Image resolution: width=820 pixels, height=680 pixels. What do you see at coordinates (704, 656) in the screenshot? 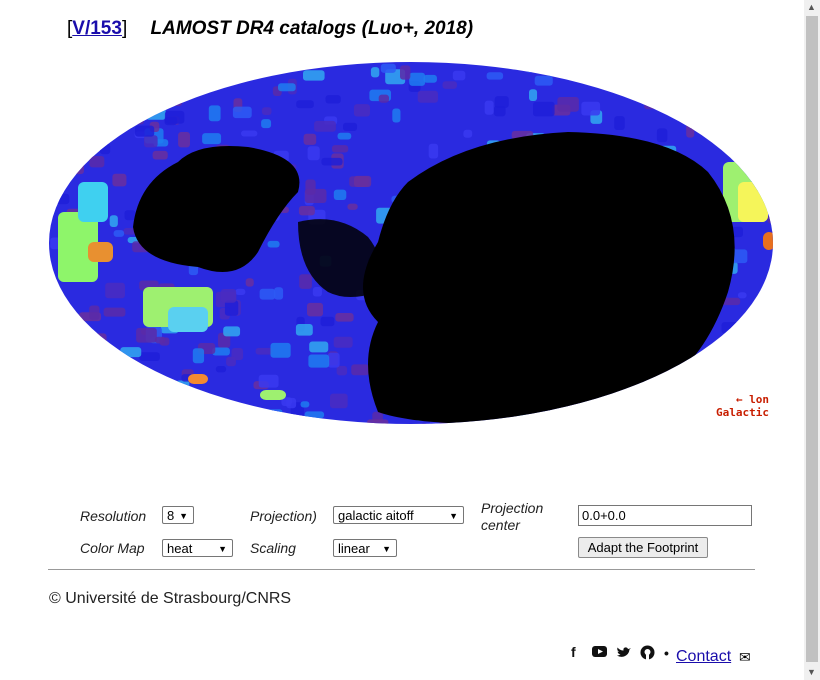
I see `contact-link: Contact` at bounding box center [704, 656].